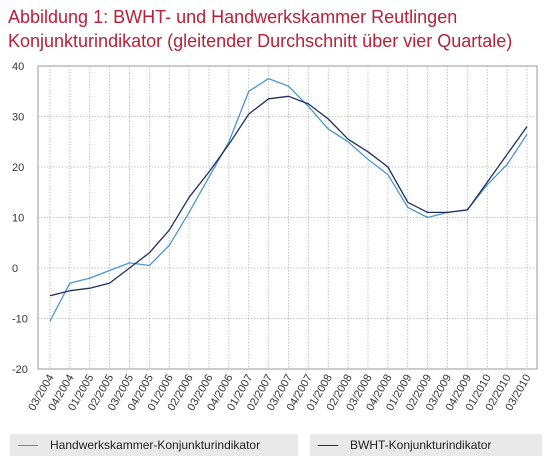 This screenshot has width=550, height=468. Describe the element at coordinates (20, 370) in the screenshot. I see `y-tick-label: -20` at that location.